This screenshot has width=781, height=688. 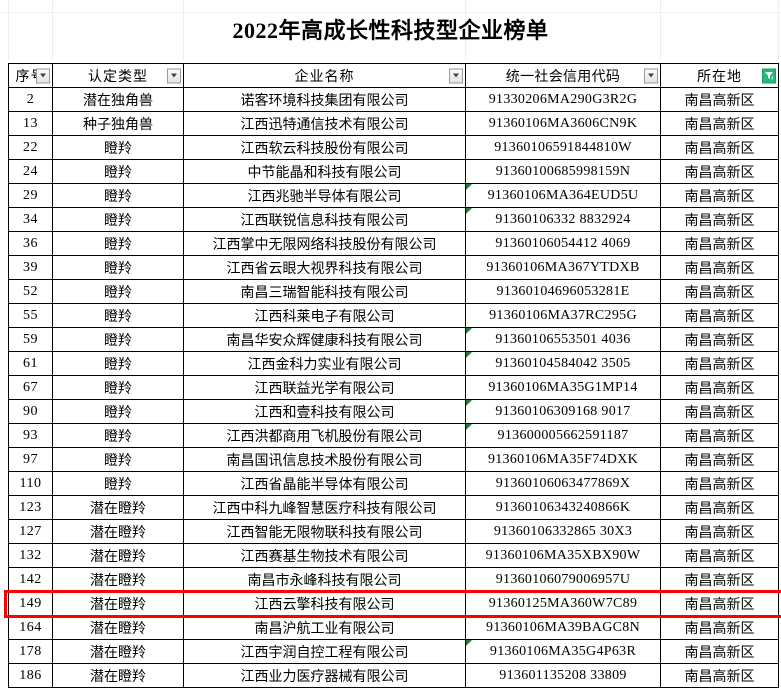 I want to click on cell-name: 江西联益光学有限公司, so click(x=325, y=388).